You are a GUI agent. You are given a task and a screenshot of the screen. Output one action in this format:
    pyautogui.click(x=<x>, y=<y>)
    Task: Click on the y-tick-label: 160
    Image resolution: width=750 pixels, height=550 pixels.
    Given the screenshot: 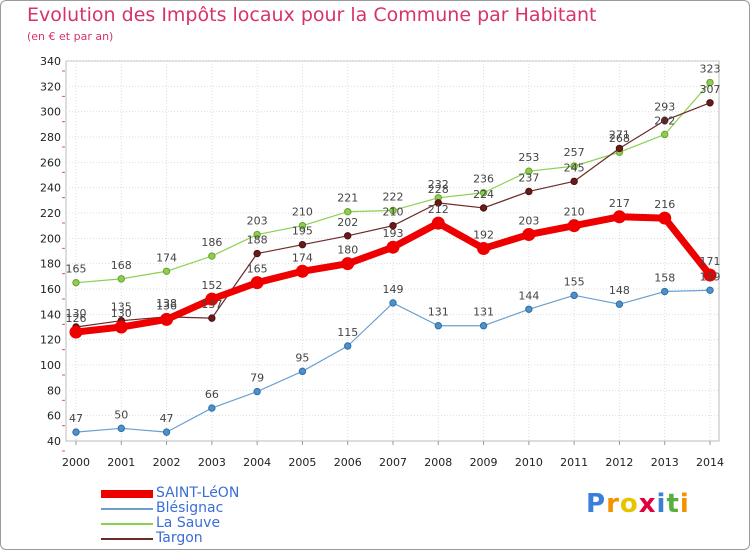 What is the action you would take?
    pyautogui.click(x=50, y=289)
    